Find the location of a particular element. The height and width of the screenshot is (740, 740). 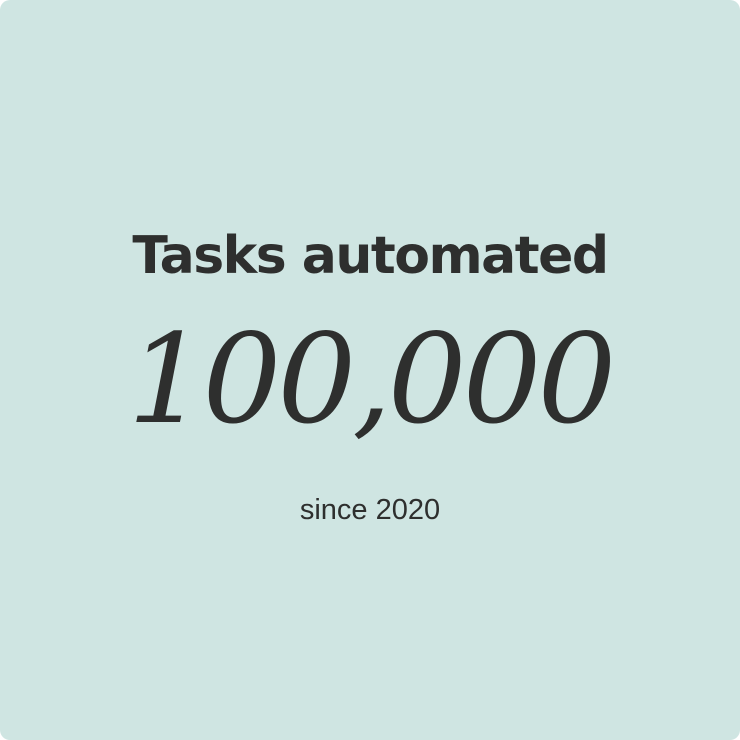

stat-value: 100,000 is located at coordinates (372, 380).